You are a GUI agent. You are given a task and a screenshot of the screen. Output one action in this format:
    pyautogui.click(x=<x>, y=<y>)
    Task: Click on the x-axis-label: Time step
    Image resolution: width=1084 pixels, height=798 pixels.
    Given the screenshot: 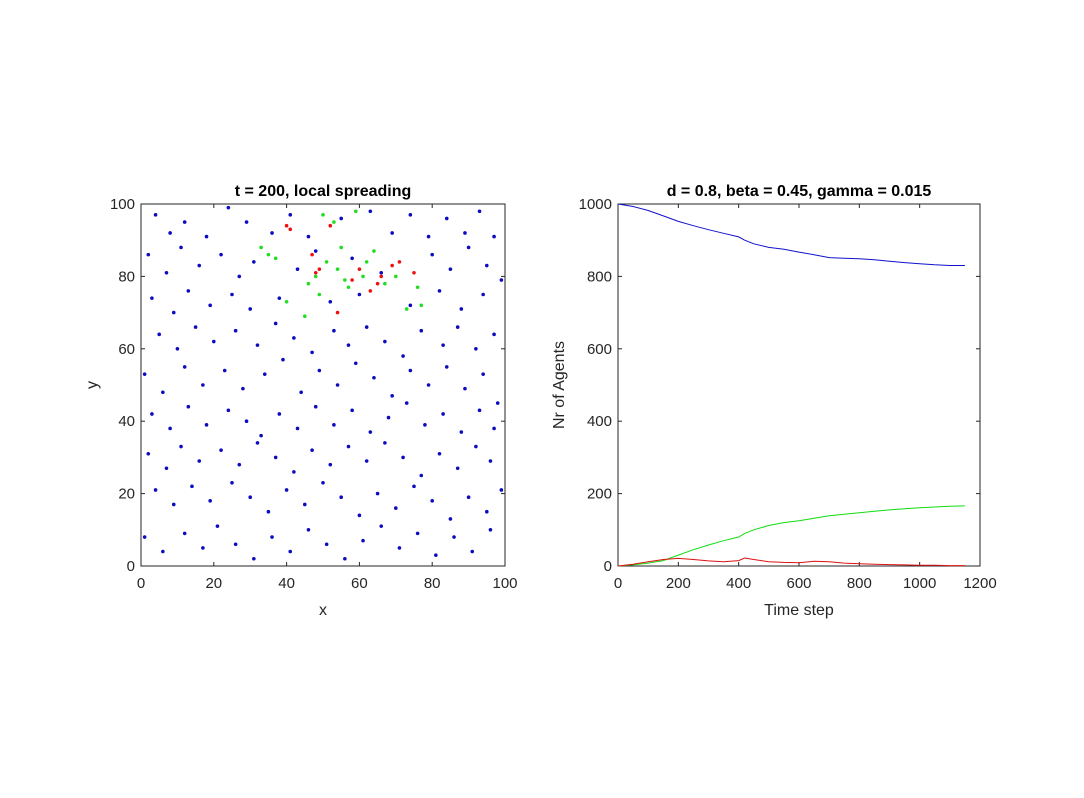 What is the action you would take?
    pyautogui.click(x=799, y=610)
    